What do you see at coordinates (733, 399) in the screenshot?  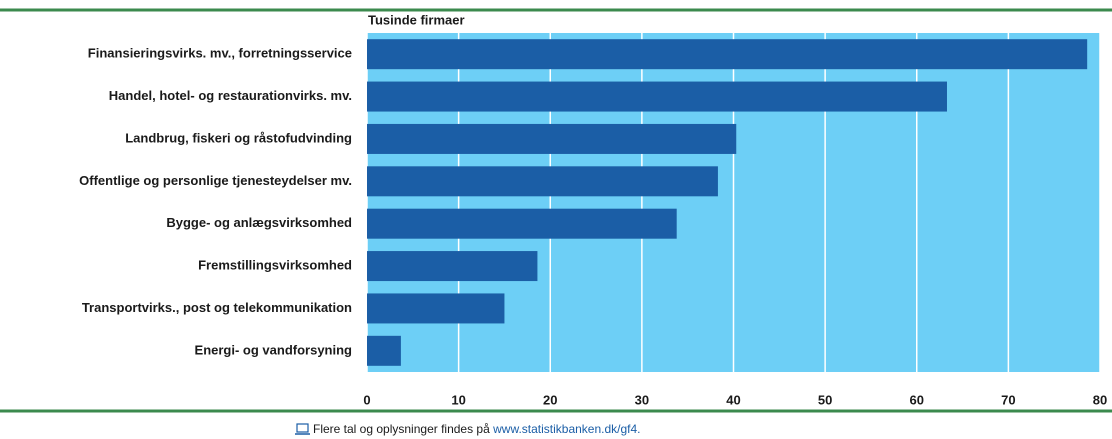 I see `x-tick-label: 40` at bounding box center [733, 399].